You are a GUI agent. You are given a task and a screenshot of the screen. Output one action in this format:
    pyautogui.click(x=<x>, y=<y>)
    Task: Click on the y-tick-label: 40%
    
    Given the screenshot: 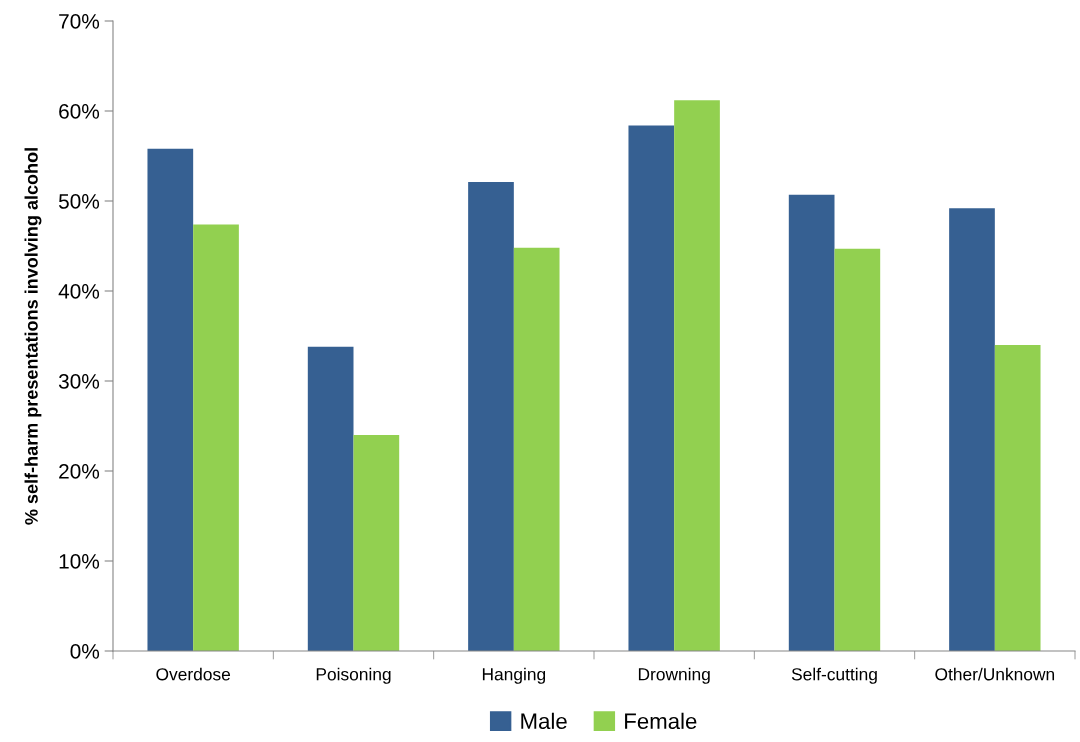 What is the action you would take?
    pyautogui.click(x=79, y=291)
    